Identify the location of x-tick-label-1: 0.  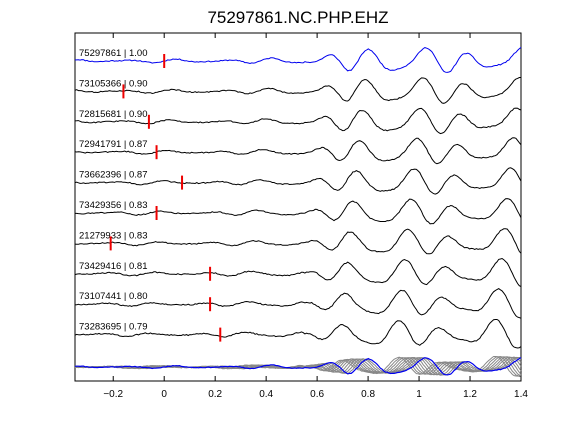
(164, 394).